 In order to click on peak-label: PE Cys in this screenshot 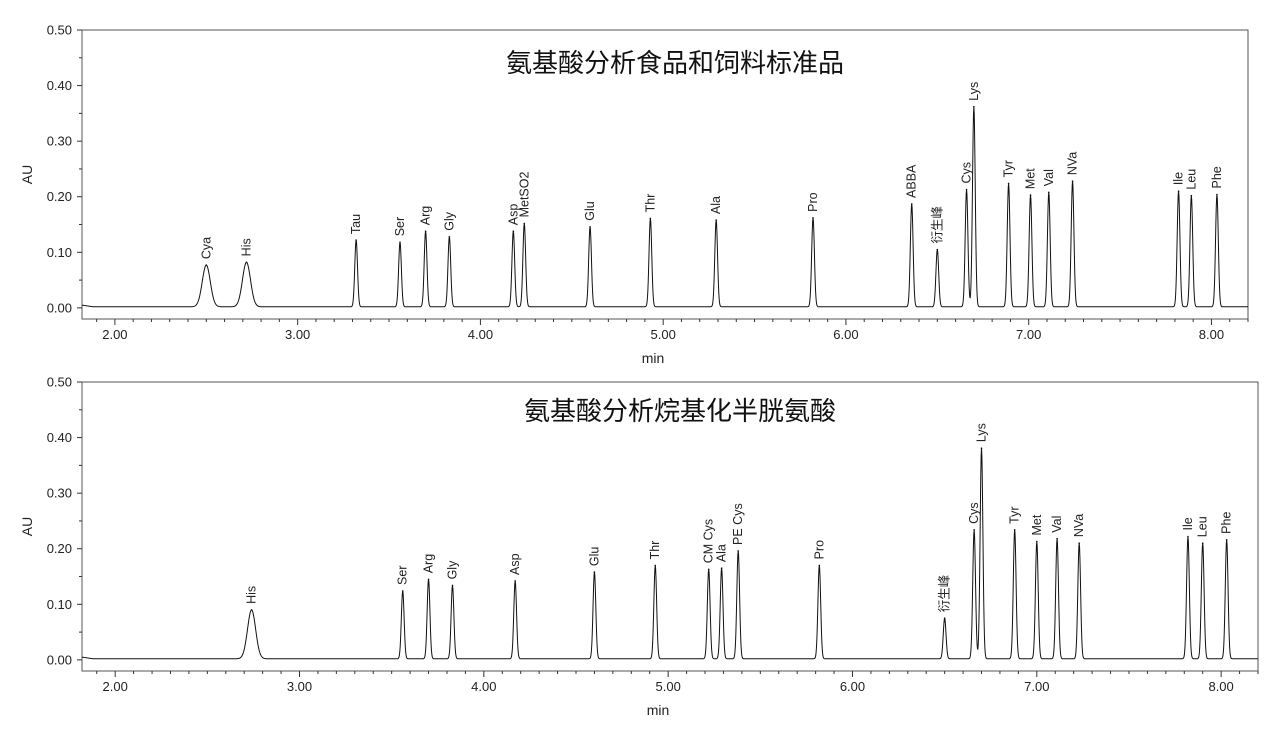, I will do `click(738, 524)`.